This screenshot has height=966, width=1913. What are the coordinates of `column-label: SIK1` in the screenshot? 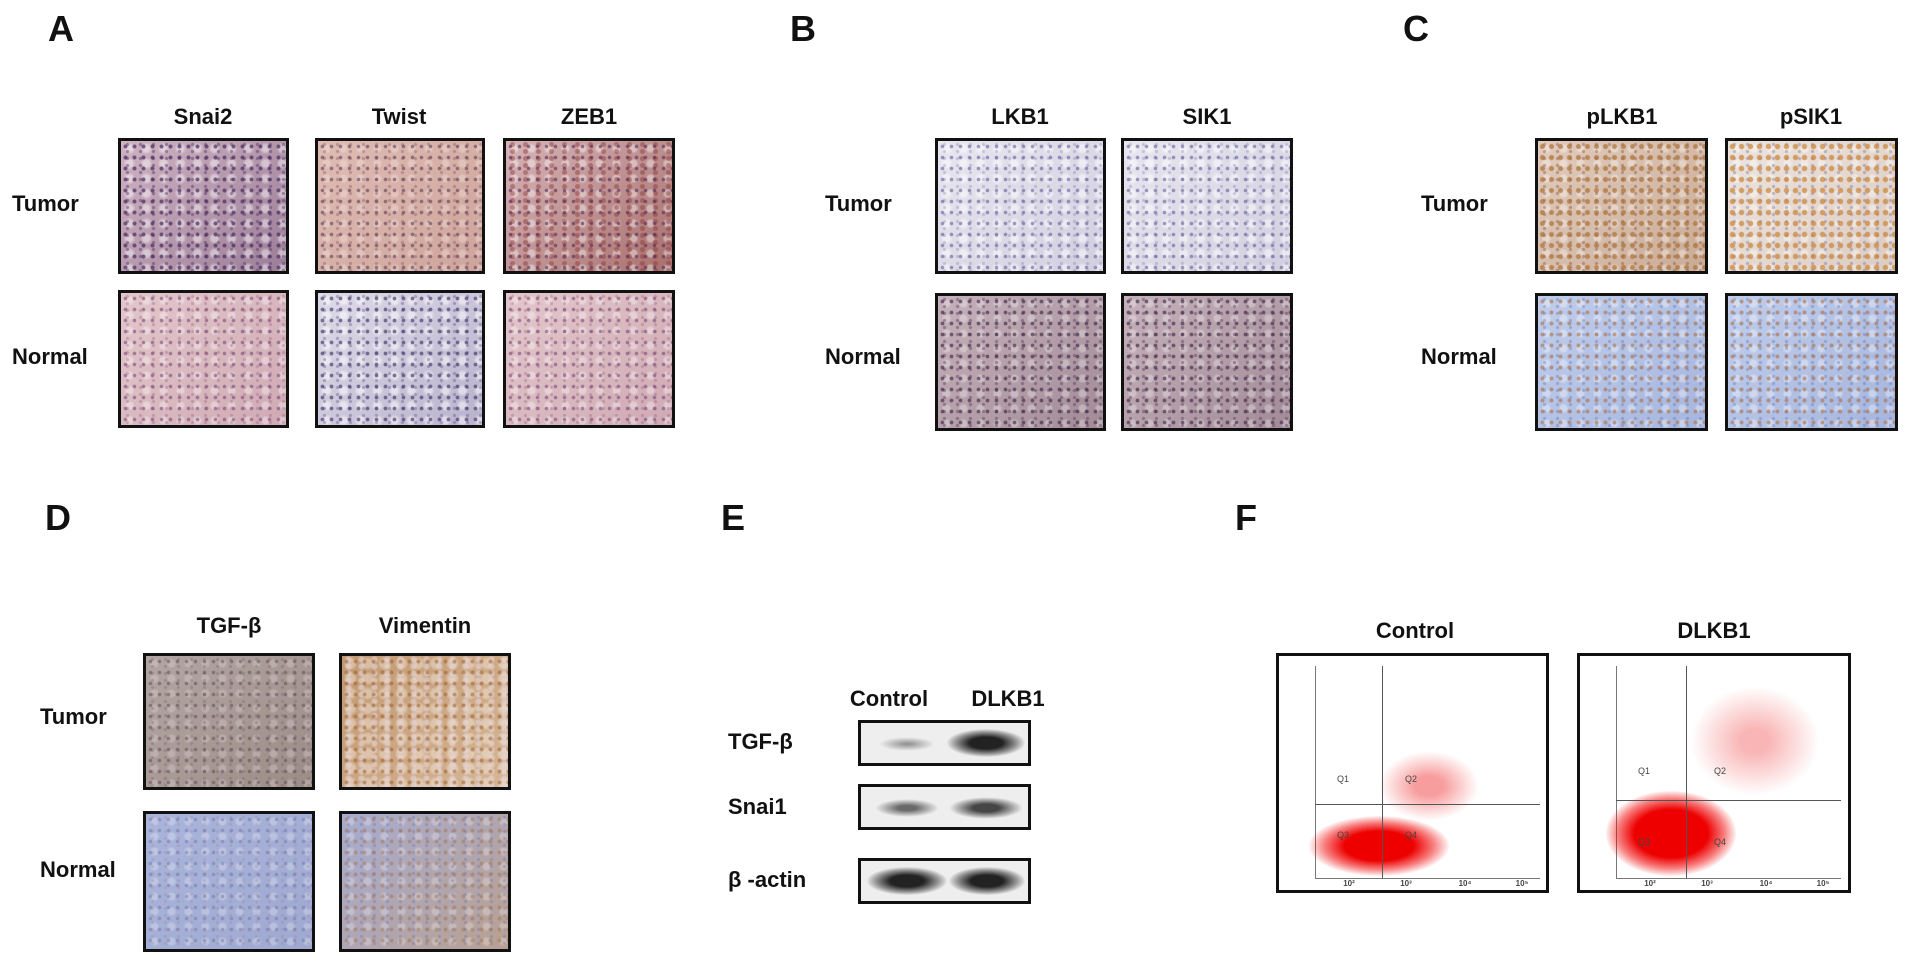 It's located at (1207, 116).